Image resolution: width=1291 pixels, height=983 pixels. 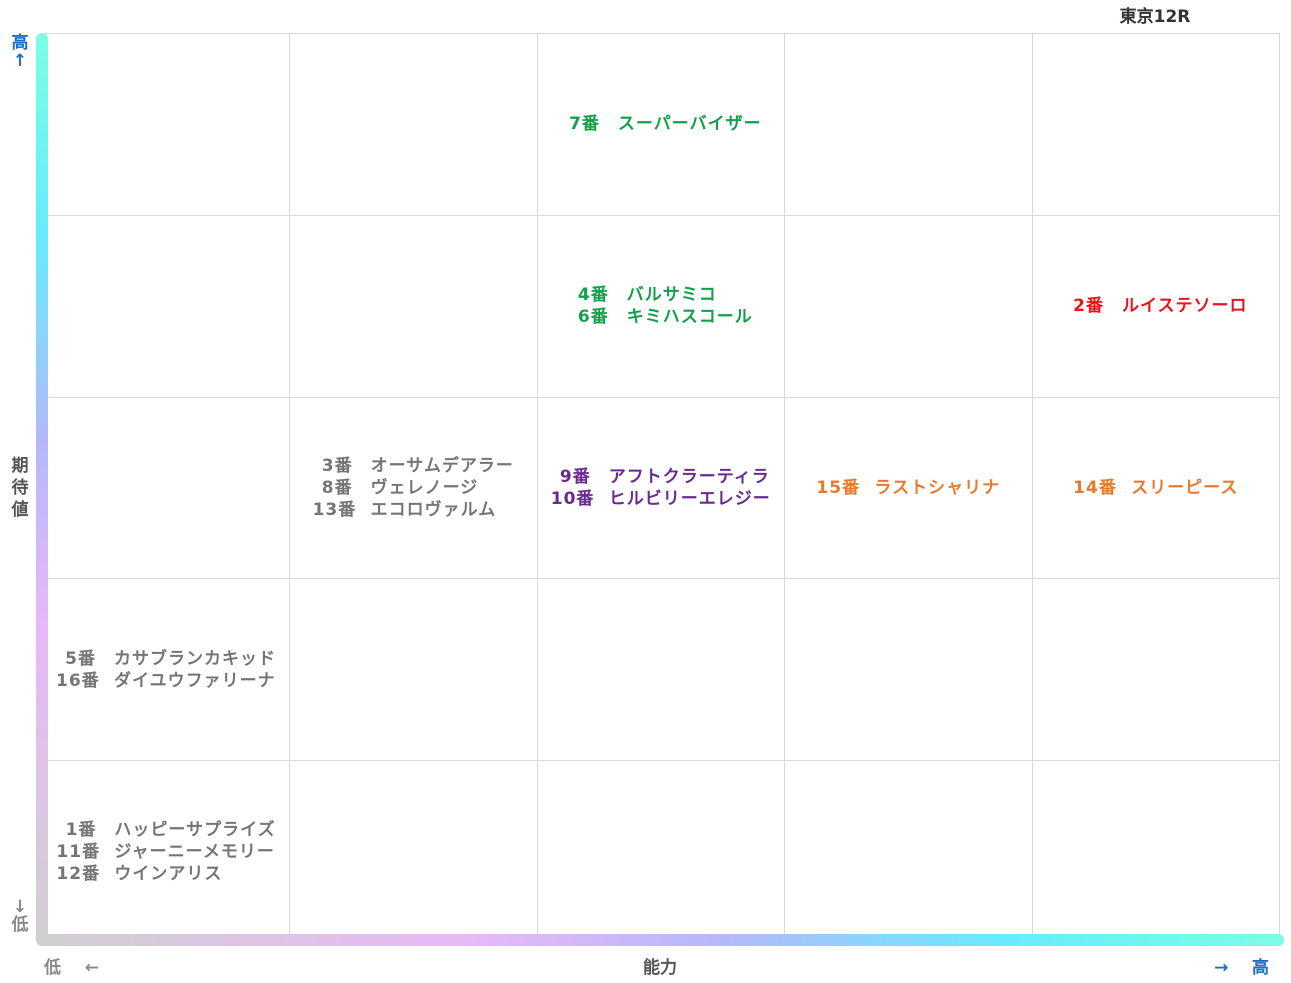 I want to click on horse-number: 10番, so click(x=572, y=498).